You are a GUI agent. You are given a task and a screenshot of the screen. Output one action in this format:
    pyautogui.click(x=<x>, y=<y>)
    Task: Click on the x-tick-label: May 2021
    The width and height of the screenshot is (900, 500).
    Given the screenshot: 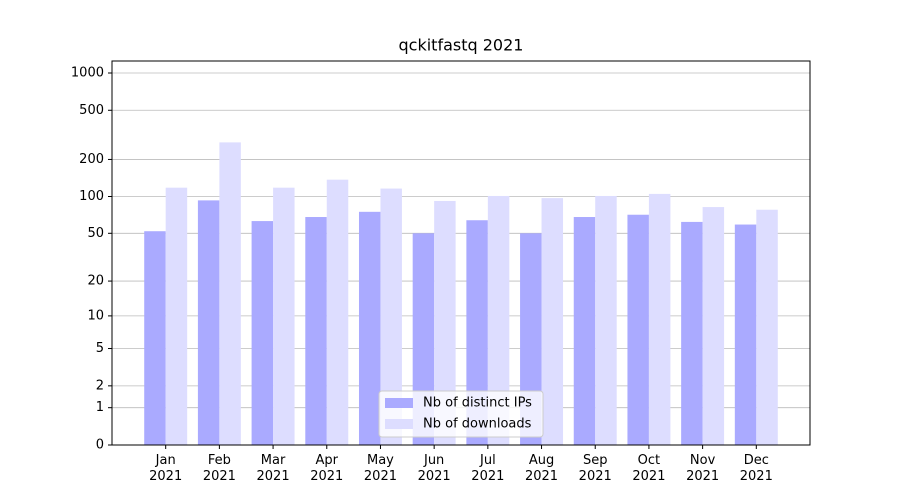 What is the action you would take?
    pyautogui.click(x=380, y=468)
    